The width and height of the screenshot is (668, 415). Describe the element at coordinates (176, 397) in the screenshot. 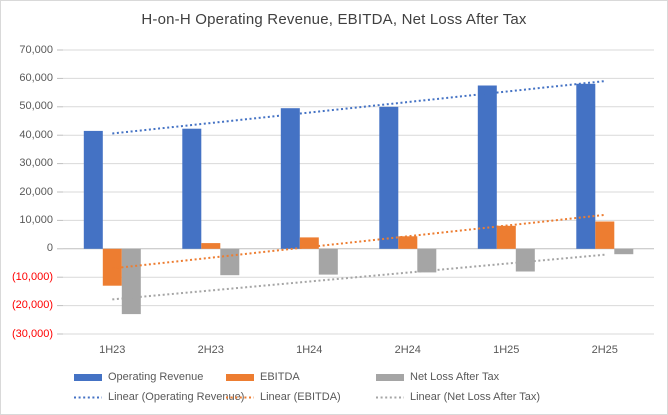

I see `legend-label: Linear (Operating Revenue)` at that location.